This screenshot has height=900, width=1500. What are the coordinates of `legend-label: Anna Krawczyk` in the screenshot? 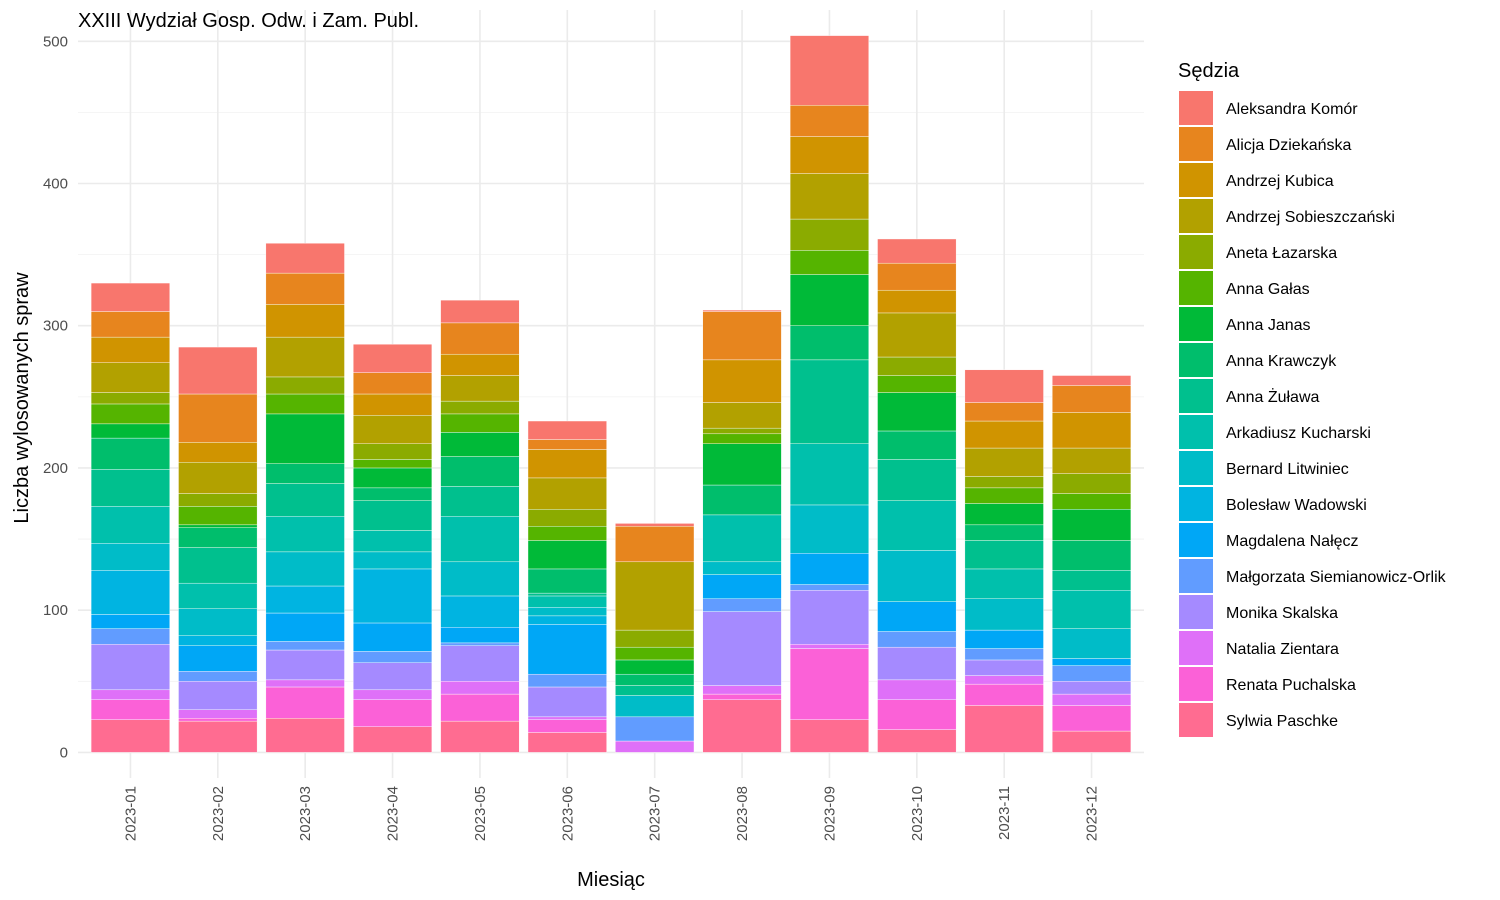 It's located at (1281, 361).